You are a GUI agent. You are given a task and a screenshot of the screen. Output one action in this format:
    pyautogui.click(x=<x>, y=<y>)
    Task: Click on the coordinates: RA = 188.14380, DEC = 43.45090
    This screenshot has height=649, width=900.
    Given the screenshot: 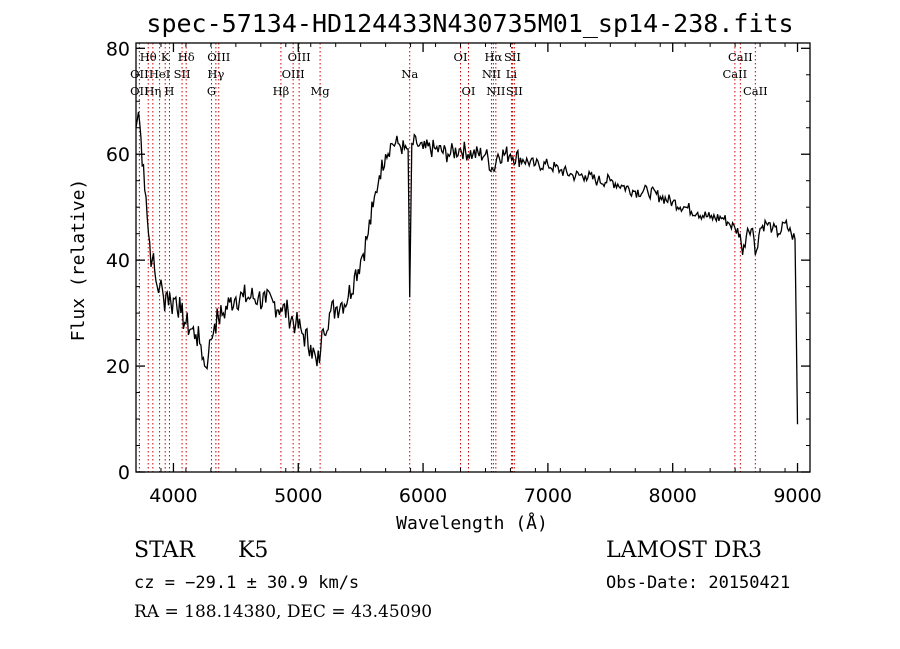 What is the action you would take?
    pyautogui.click(x=283, y=612)
    